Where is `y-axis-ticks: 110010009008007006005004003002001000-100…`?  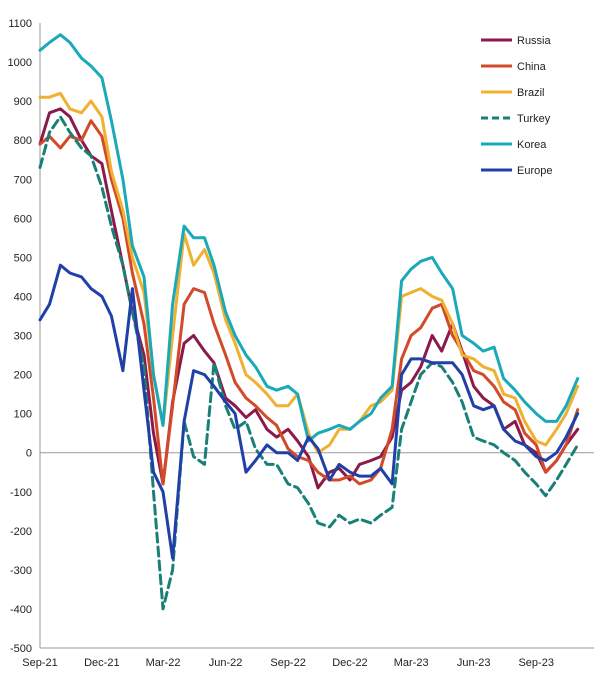 y-axis-ticks: 110010009008007006005004003002001000-100… is located at coordinates (20, 336).